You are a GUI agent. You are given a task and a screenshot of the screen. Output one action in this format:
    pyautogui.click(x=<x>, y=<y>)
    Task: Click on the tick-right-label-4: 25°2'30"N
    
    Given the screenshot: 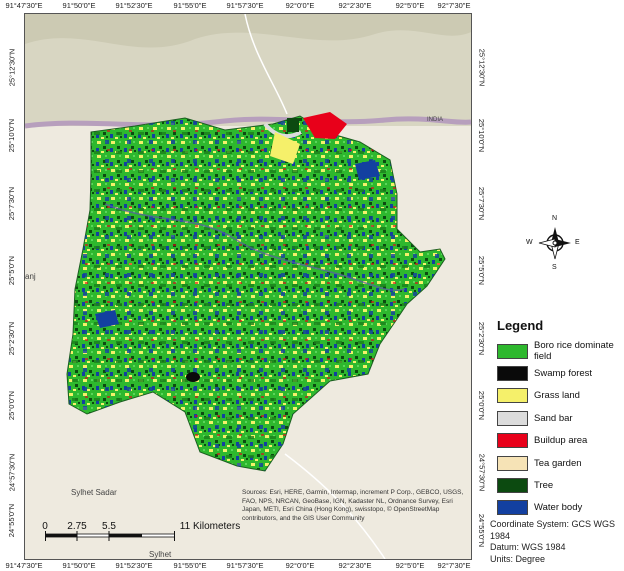 What is the action you would take?
    pyautogui.click(x=482, y=338)
    